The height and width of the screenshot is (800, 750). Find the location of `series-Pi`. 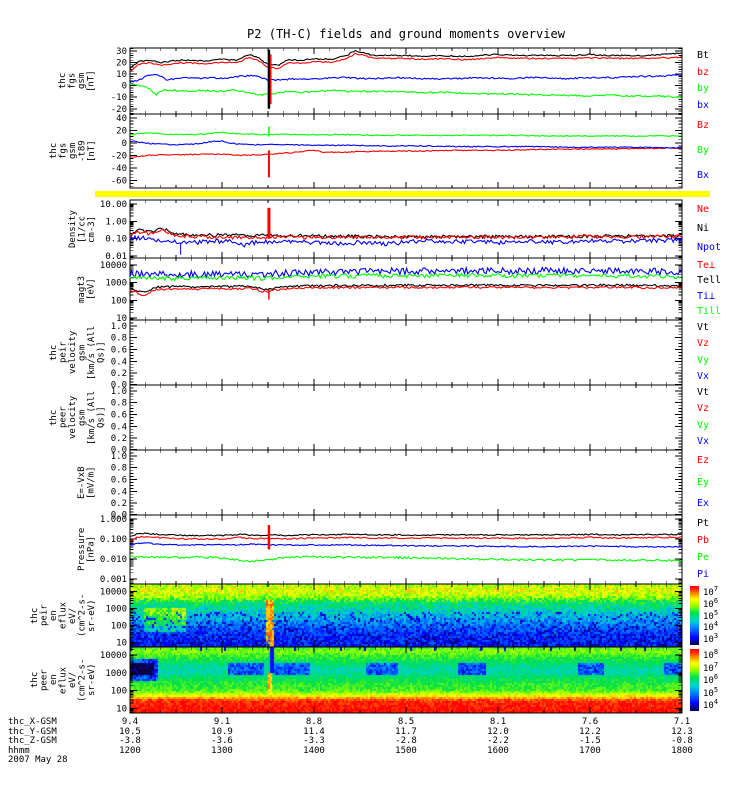

series-Pi is located at coordinates (405, 545).